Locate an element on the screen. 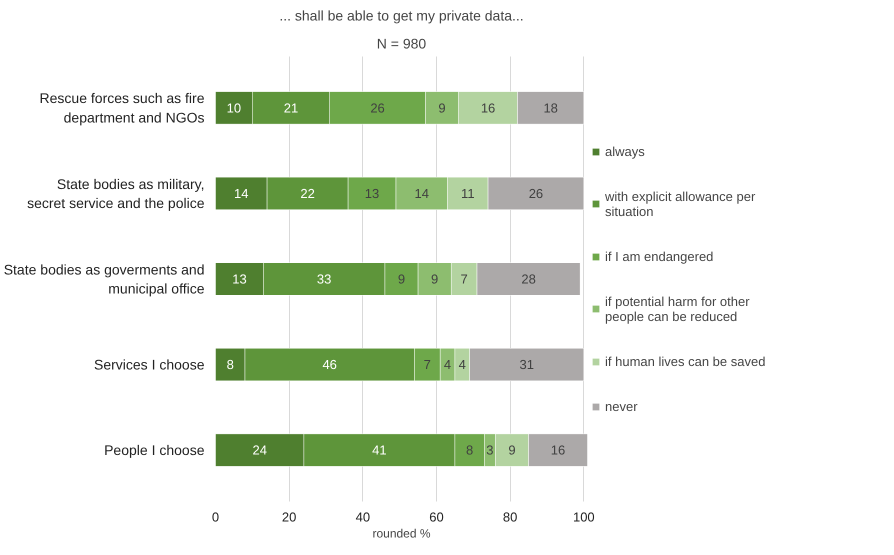 Image resolution: width=894 pixels, height=555 pixels. x-tick-label: 0 is located at coordinates (216, 517).